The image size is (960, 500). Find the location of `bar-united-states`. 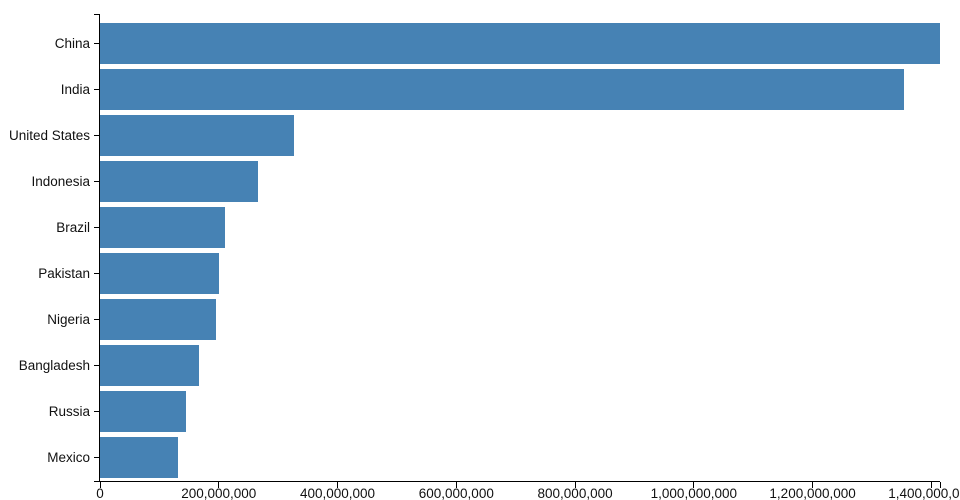

bar-united-states is located at coordinates (197, 135).